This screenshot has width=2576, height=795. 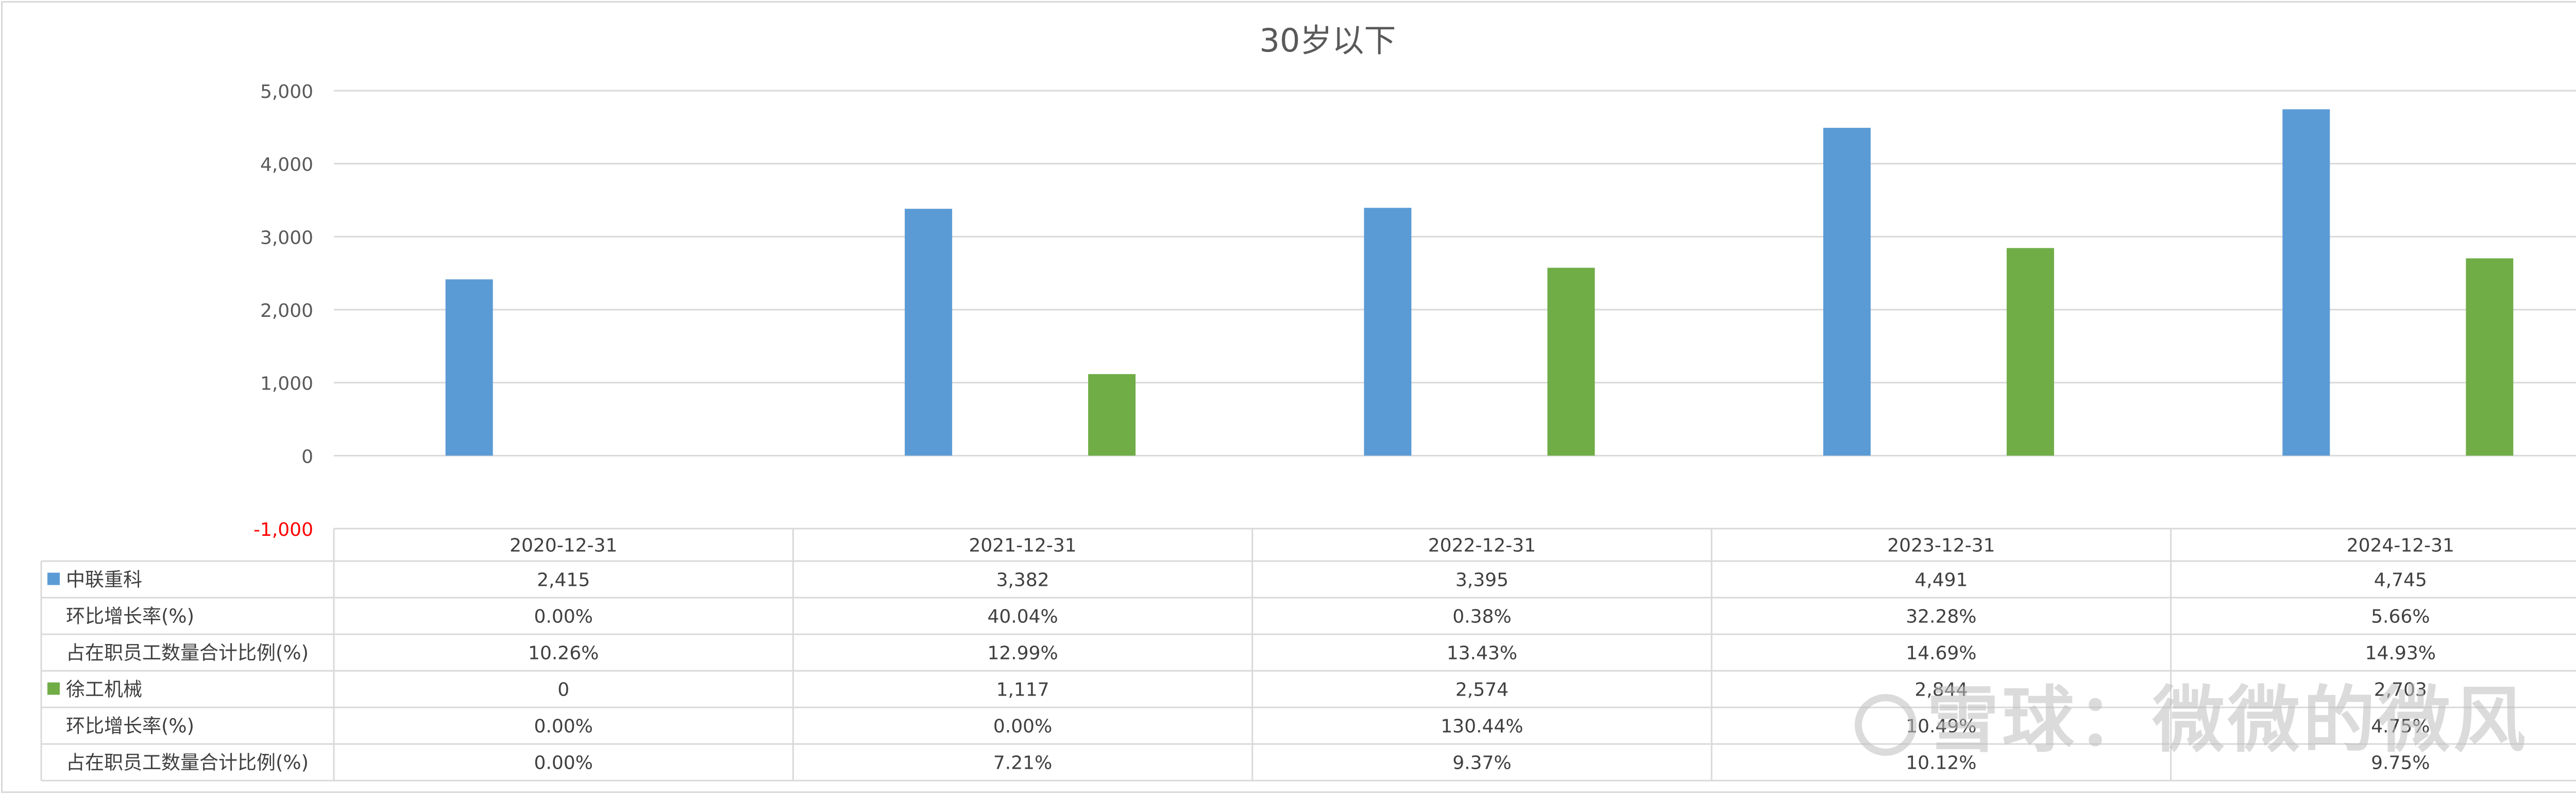 I want to click on x-category-label: 2024-12-31, so click(x=2400, y=545).